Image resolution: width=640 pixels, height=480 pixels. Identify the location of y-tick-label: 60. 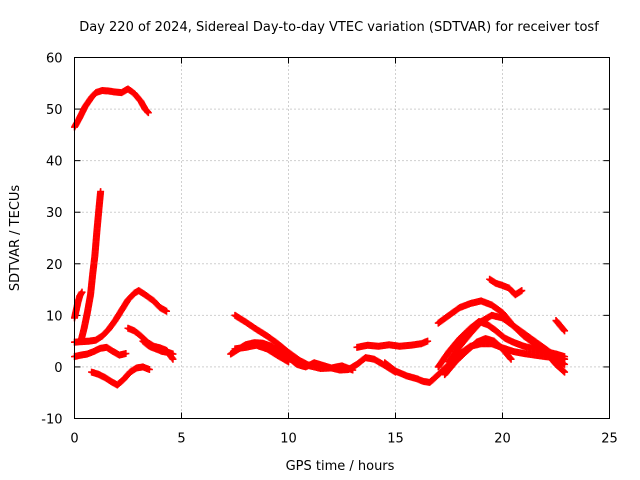
(54, 59).